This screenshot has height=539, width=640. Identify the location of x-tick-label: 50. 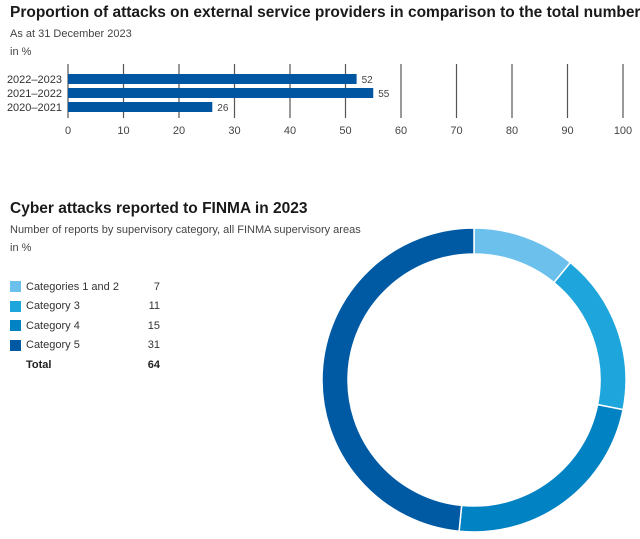
(345, 131).